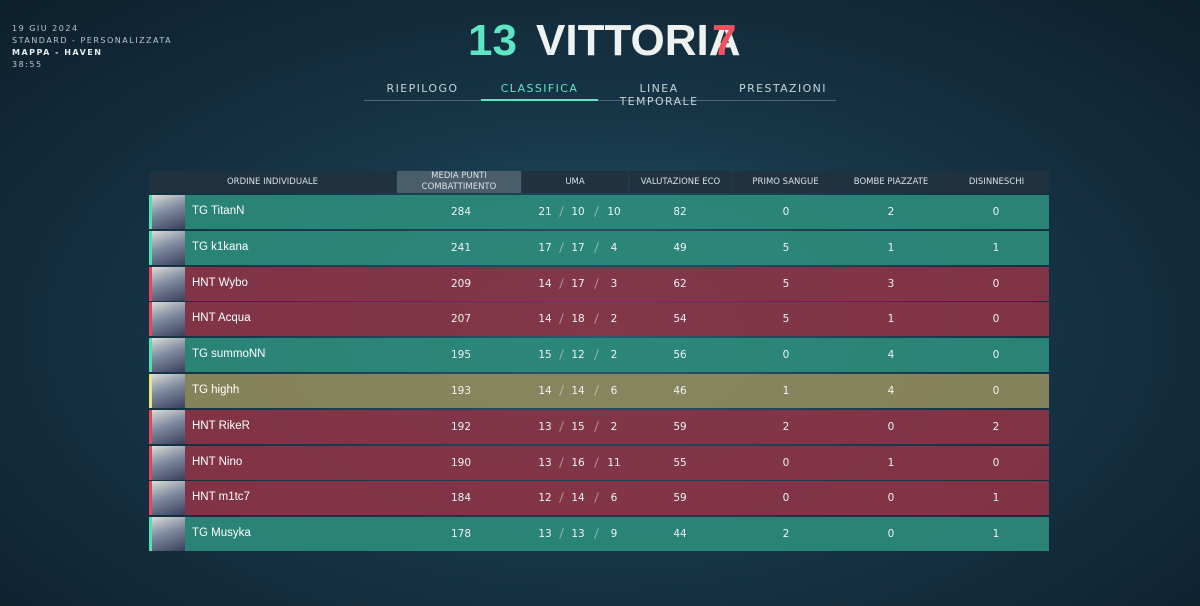 The height and width of the screenshot is (606, 1200). Describe the element at coordinates (614, 462) in the screenshot. I see `assists: 11` at that location.